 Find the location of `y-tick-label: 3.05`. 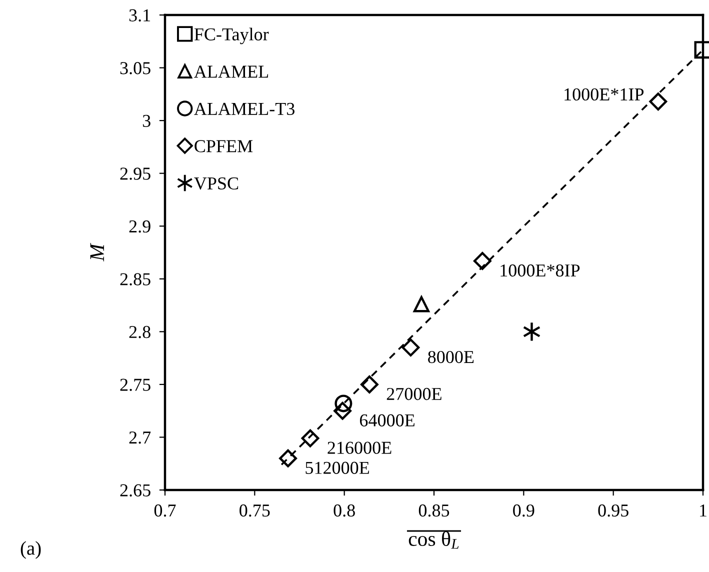

y-tick-label: 3.05 is located at coordinates (135, 68).